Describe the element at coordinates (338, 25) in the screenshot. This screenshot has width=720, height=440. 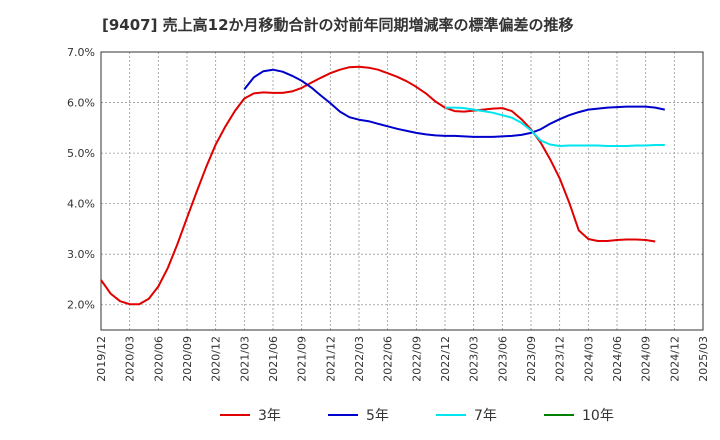
I see `chart-title: [9407] 売上高12か月移動合計の対前年同期増減率の標準偏差の推移` at that location.